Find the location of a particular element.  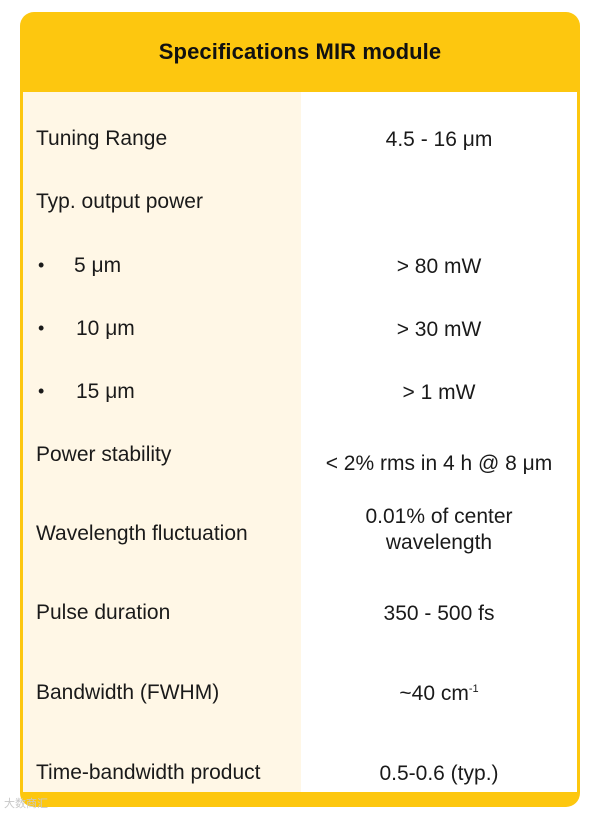

spec-label: 10 μm is located at coordinates (105, 328).